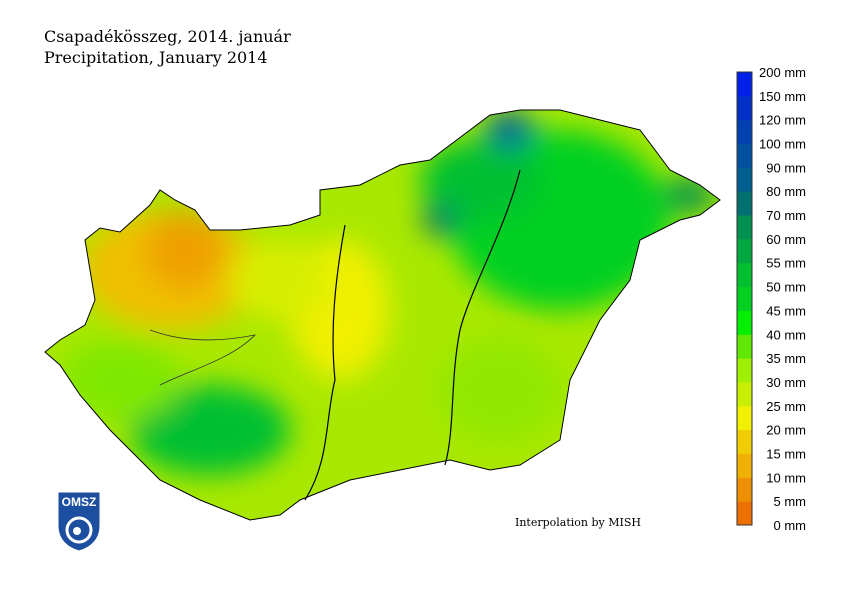 Image resolution: width=842 pixels, height=595 pixels. Describe the element at coordinates (786, 406) in the screenshot. I see `legend-label: 25 mm` at that location.